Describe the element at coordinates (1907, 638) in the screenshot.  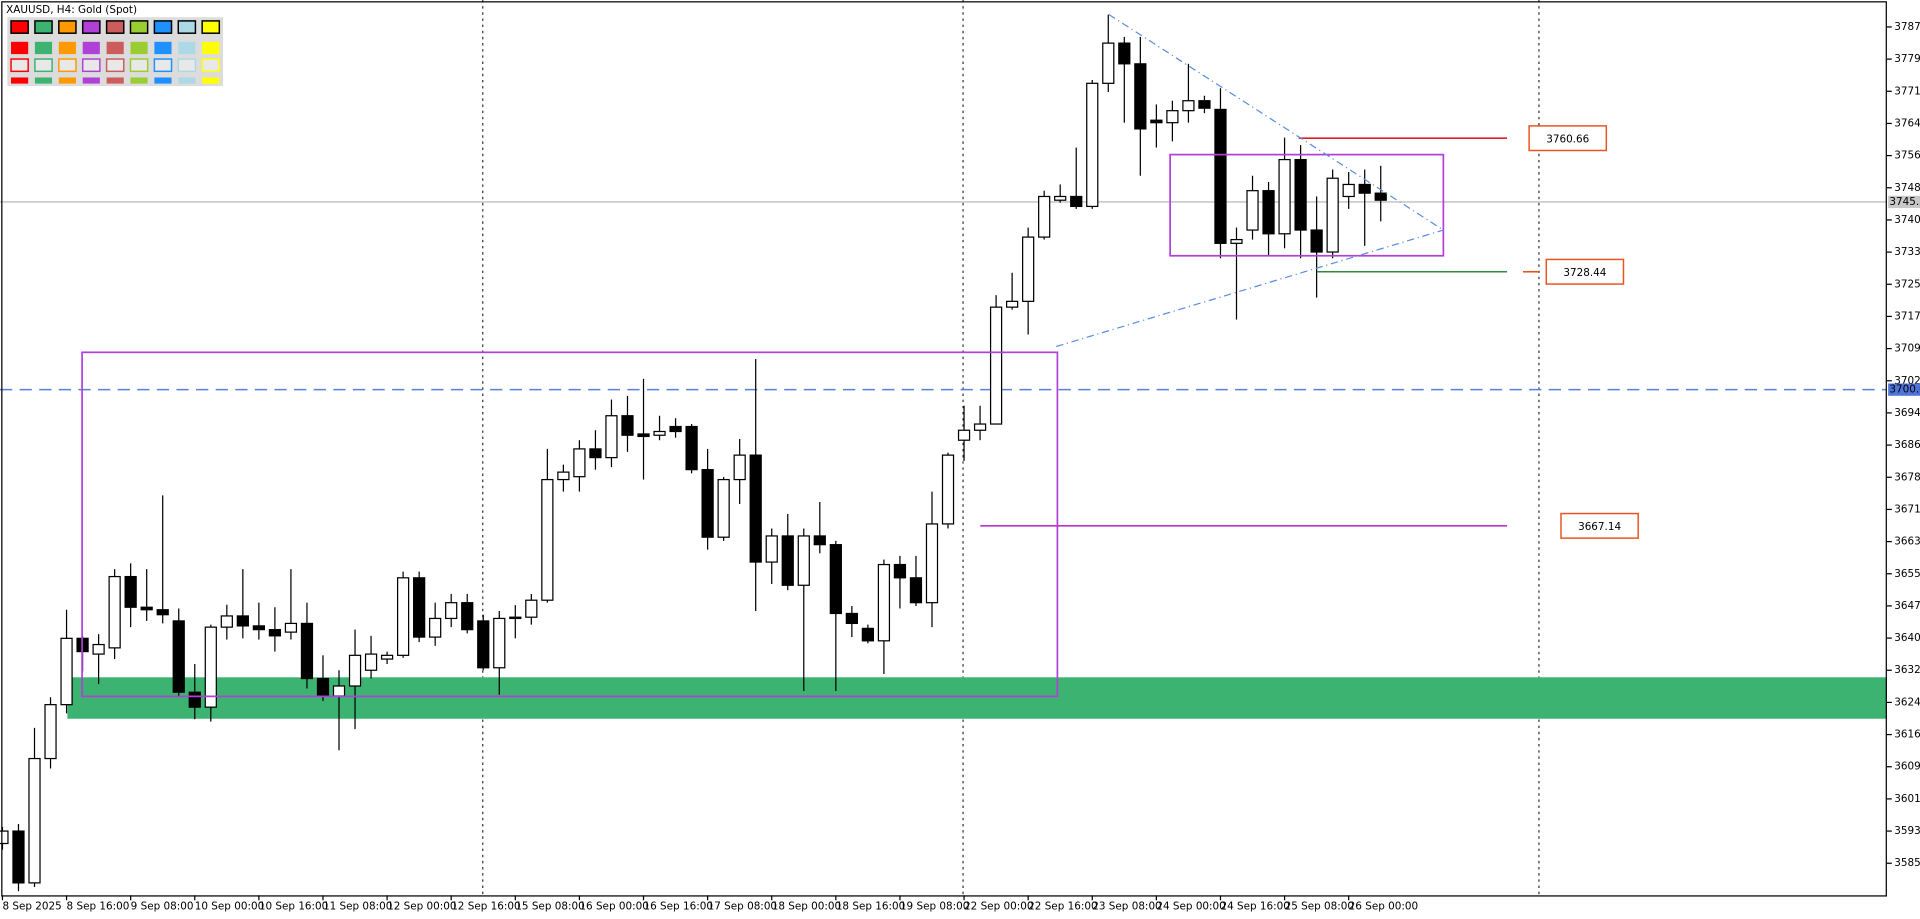
I see `y-tick-label: 3640.06` at that location.